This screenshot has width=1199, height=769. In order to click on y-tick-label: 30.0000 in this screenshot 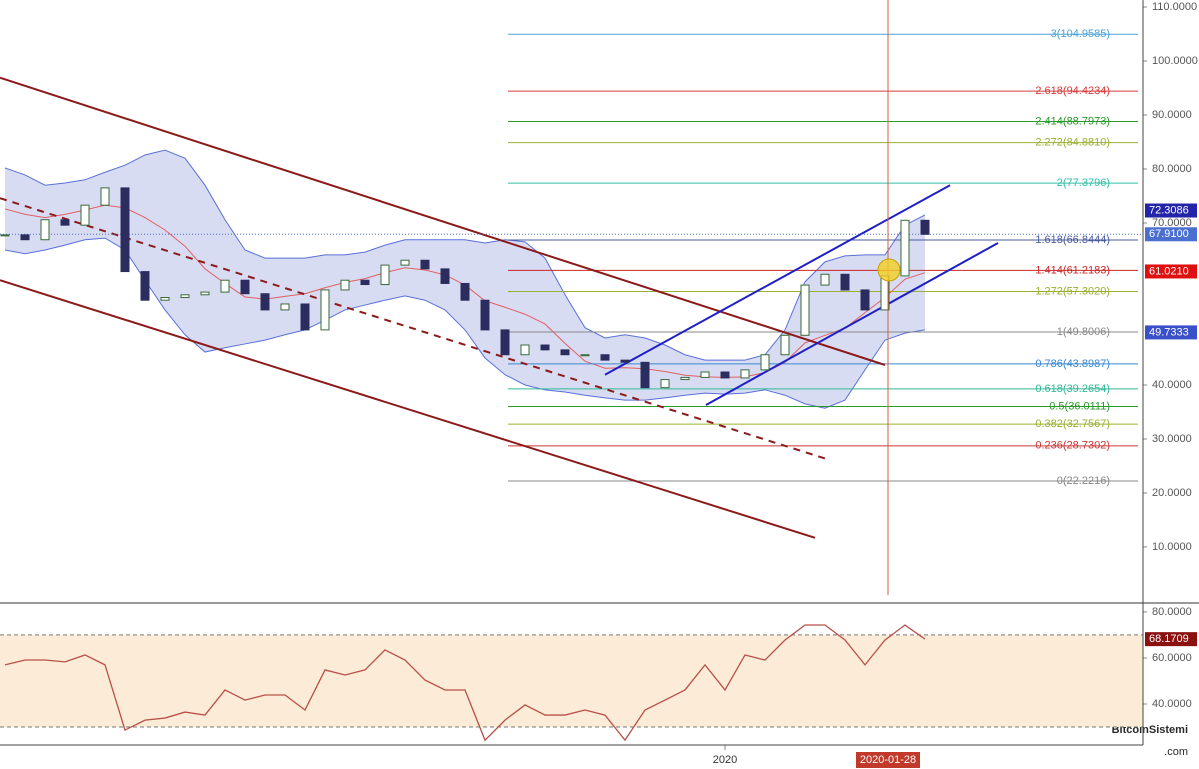, I will do `click(1172, 439)`.